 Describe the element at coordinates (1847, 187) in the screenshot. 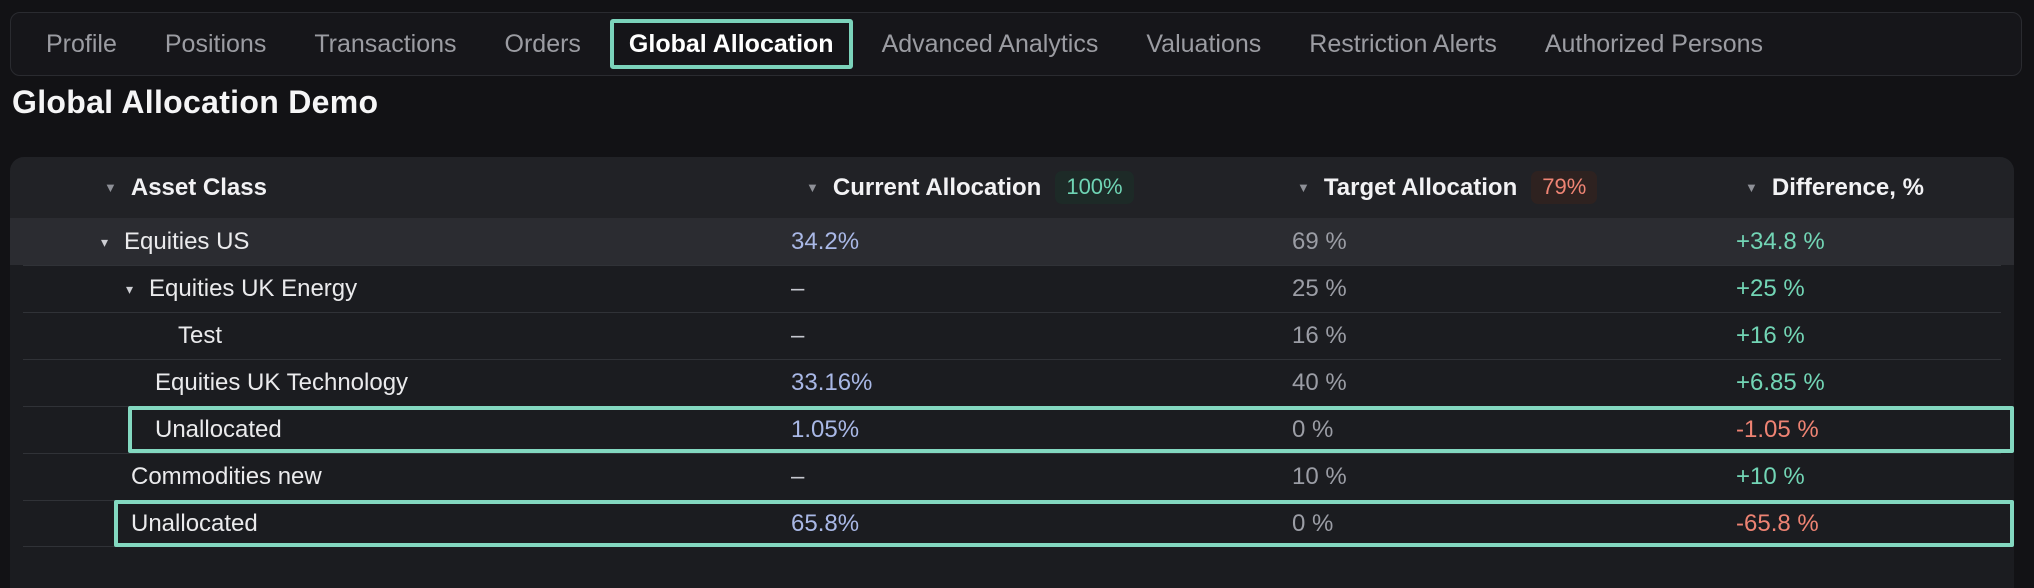

I see `column-label: Difference, %` at that location.